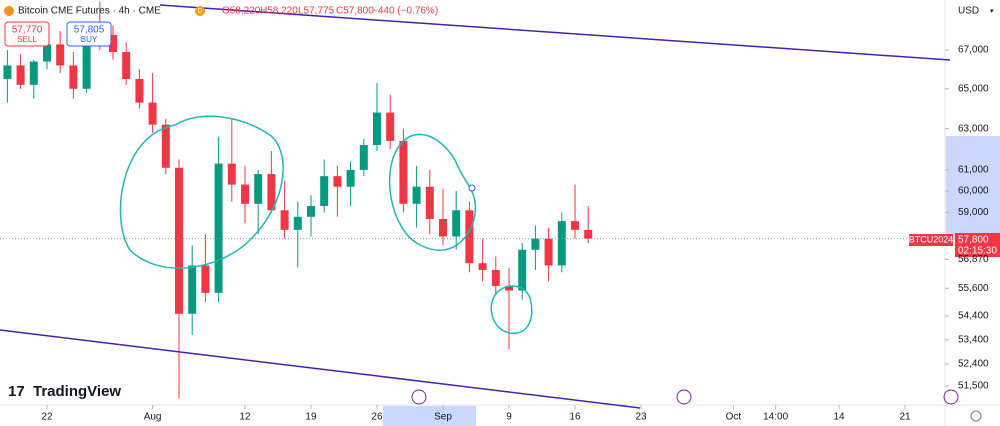 The width and height of the screenshot is (1000, 426). I want to click on ohlc-low: L57,775, so click(316, 11).